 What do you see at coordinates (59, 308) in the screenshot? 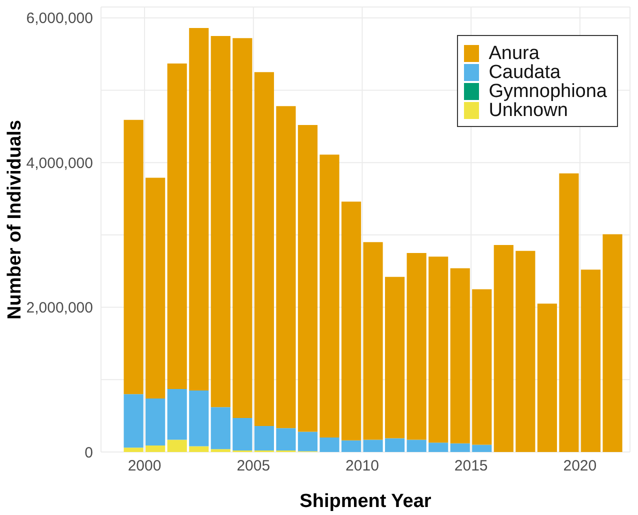
I see `y-tick-label: 2,000,000` at bounding box center [59, 308].